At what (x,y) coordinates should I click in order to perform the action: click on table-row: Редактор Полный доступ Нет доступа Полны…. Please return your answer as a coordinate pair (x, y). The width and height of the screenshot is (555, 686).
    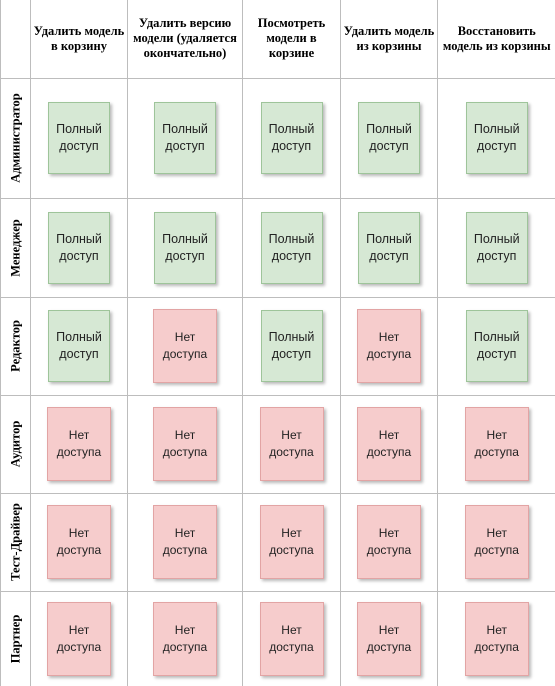
    Looking at the image, I should click on (277, 346).